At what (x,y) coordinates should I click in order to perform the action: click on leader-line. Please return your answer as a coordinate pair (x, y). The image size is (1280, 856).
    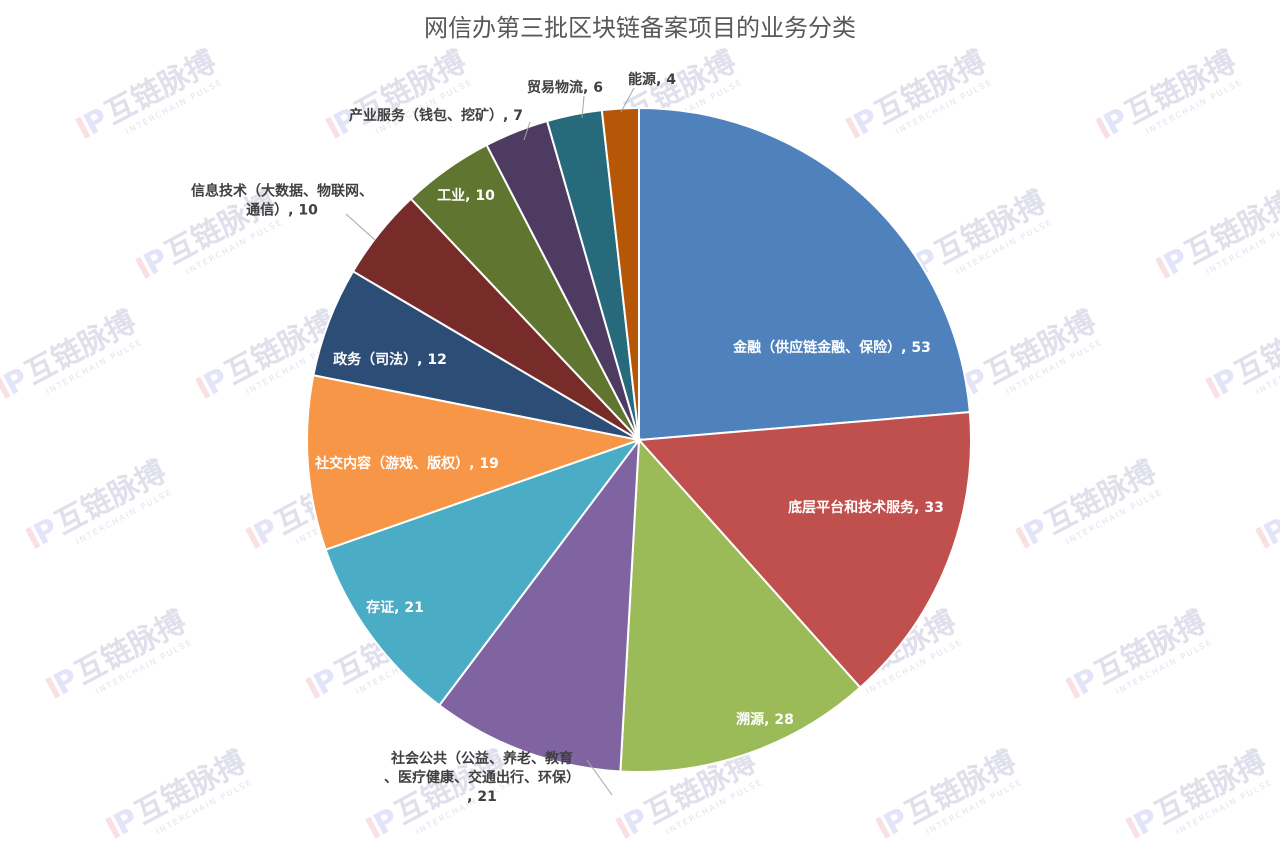
    Looking at the image, I should click on (360, 227).